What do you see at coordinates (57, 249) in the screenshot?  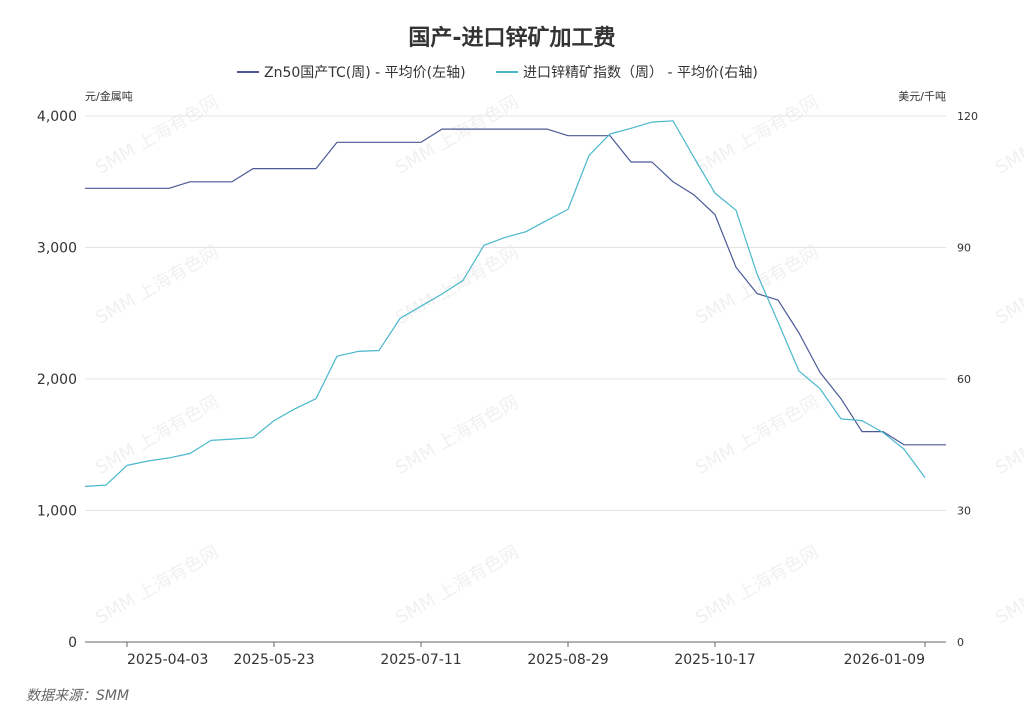 I see `left-tick-label: 3,000` at bounding box center [57, 249].